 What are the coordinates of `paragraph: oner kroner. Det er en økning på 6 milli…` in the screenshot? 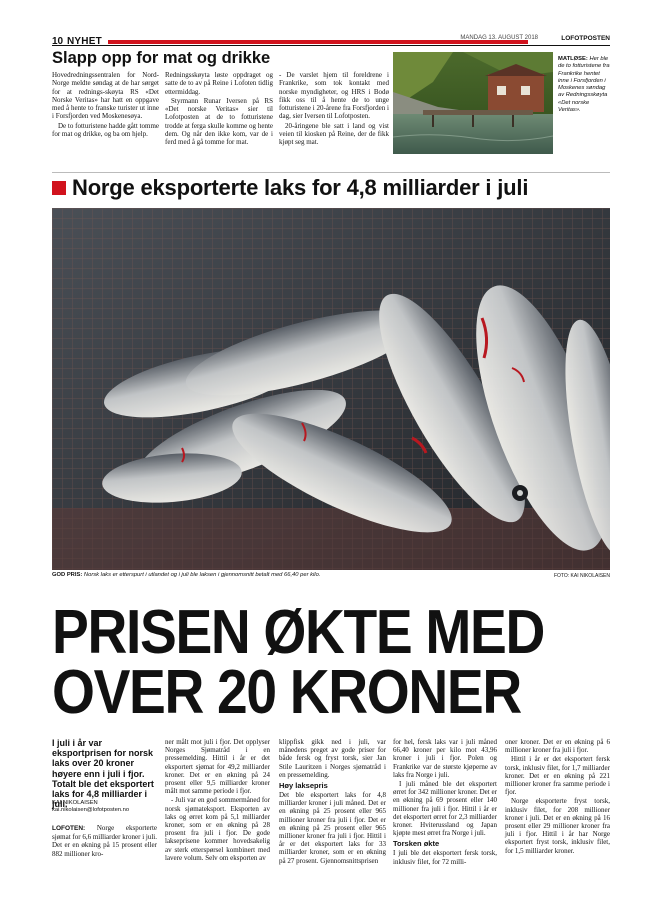 It's located at (557, 746).